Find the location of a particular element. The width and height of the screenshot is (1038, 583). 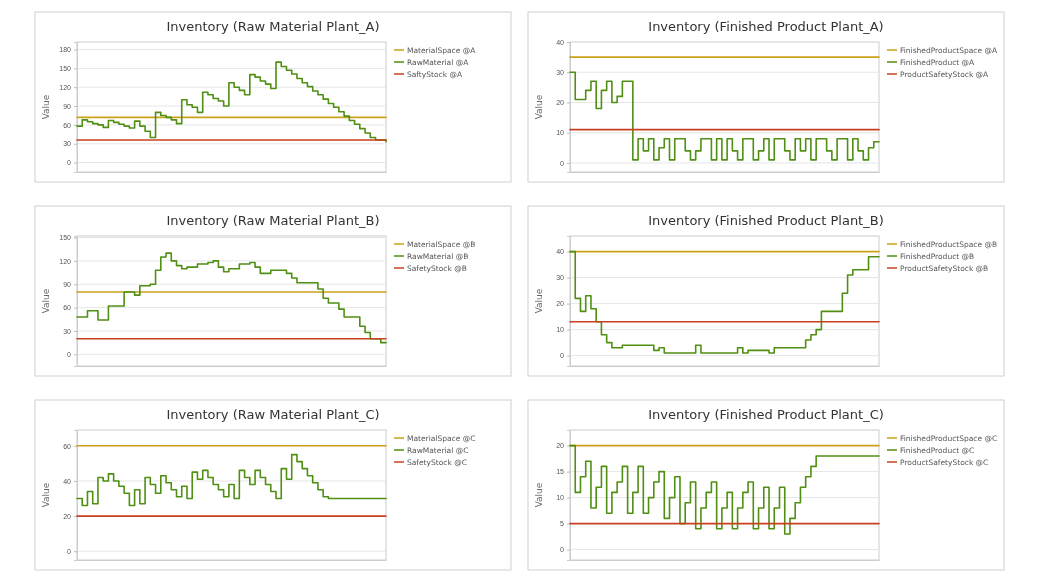

chart-title: Inventory (Raw Material Plant_B) is located at coordinates (273, 220).